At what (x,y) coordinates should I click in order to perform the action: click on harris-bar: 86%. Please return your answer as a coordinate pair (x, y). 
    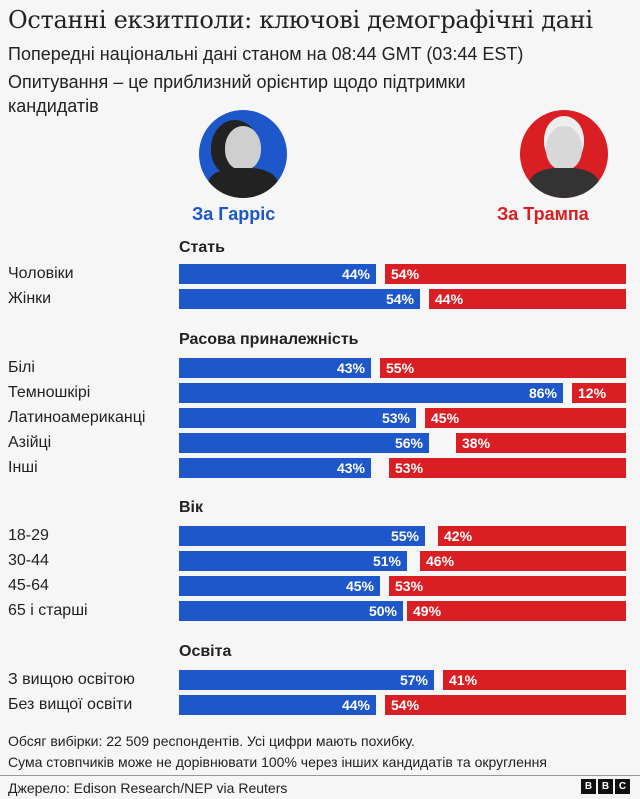
    Looking at the image, I should click on (371, 393).